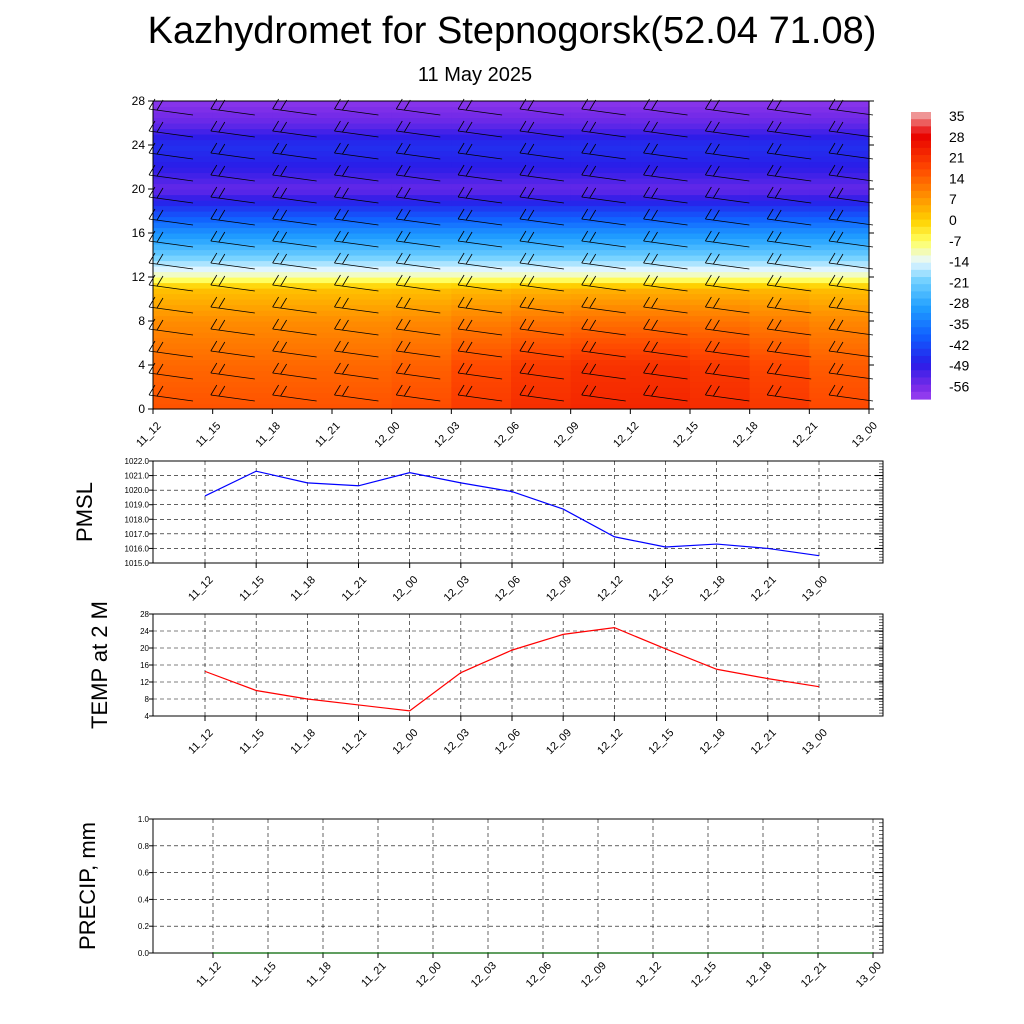  What do you see at coordinates (594, 975) in the screenshot?
I see `x-tick-label: 12_09` at bounding box center [594, 975].